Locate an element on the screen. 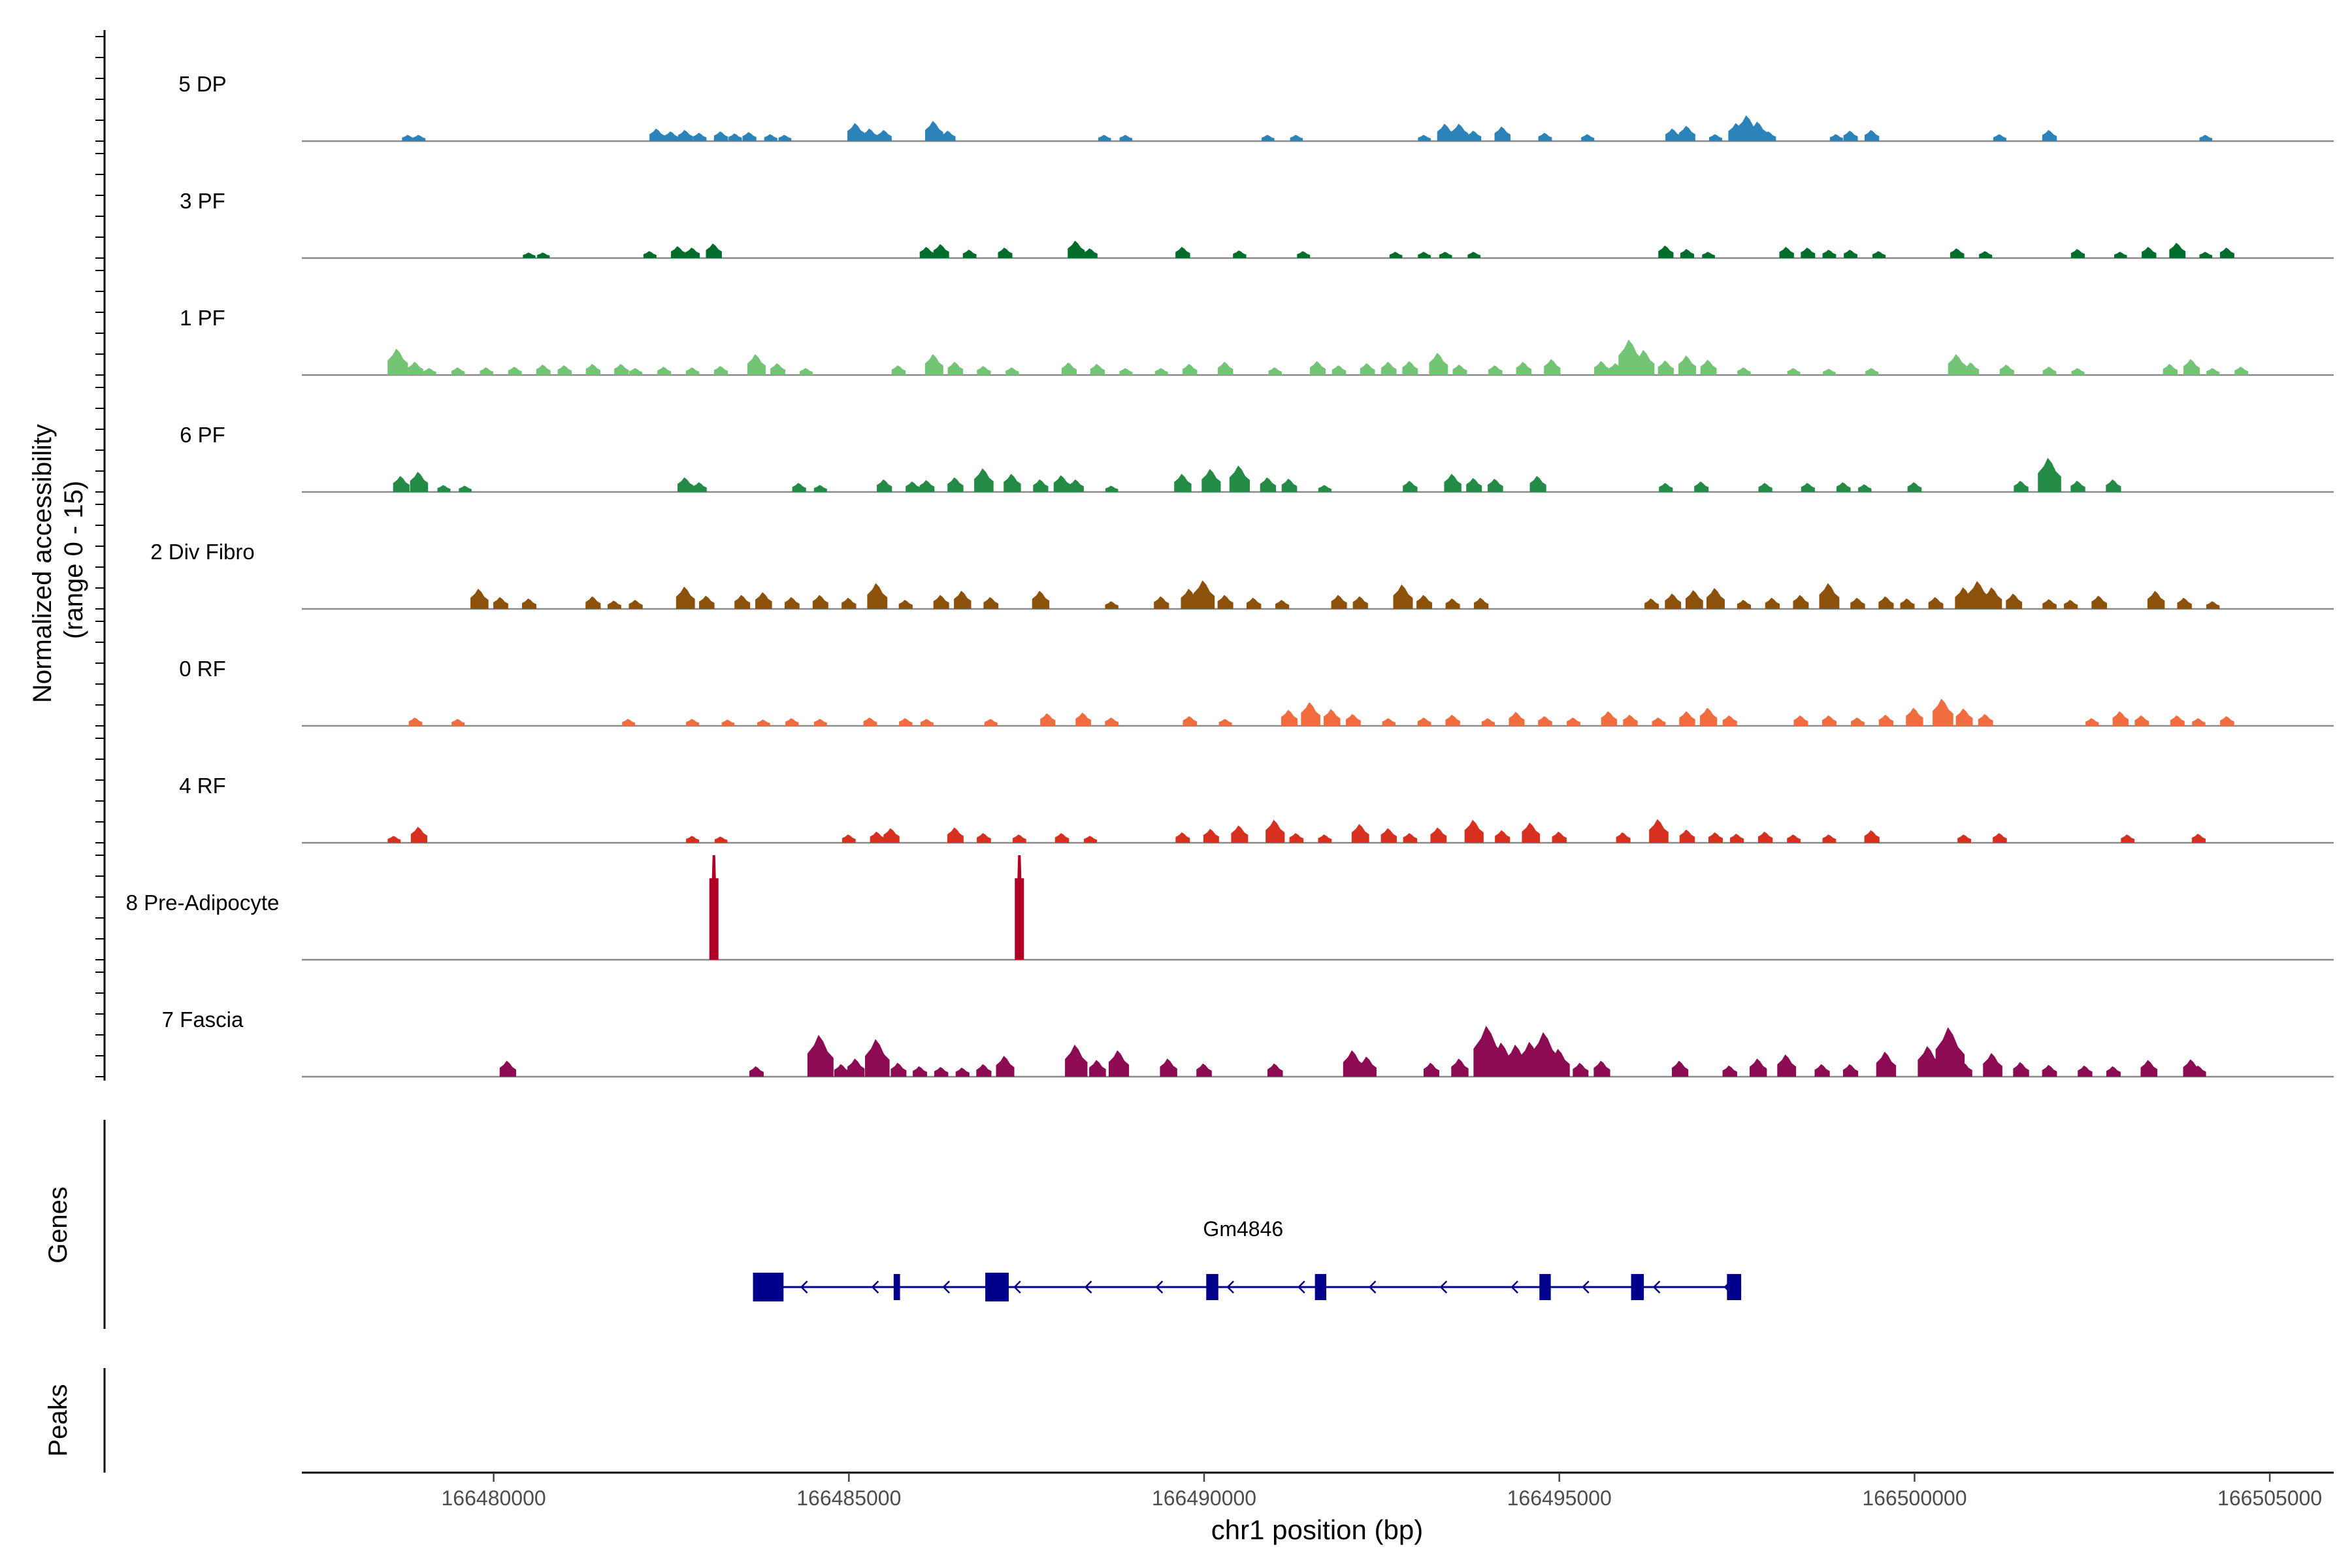 The width and height of the screenshot is (2352, 1568). track-label: 3 PF is located at coordinates (202, 201).